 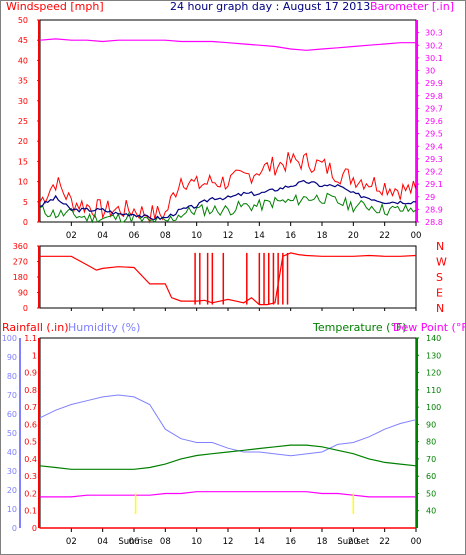 I want to click on temperature-y-tick: 140, so click(x=433, y=338).